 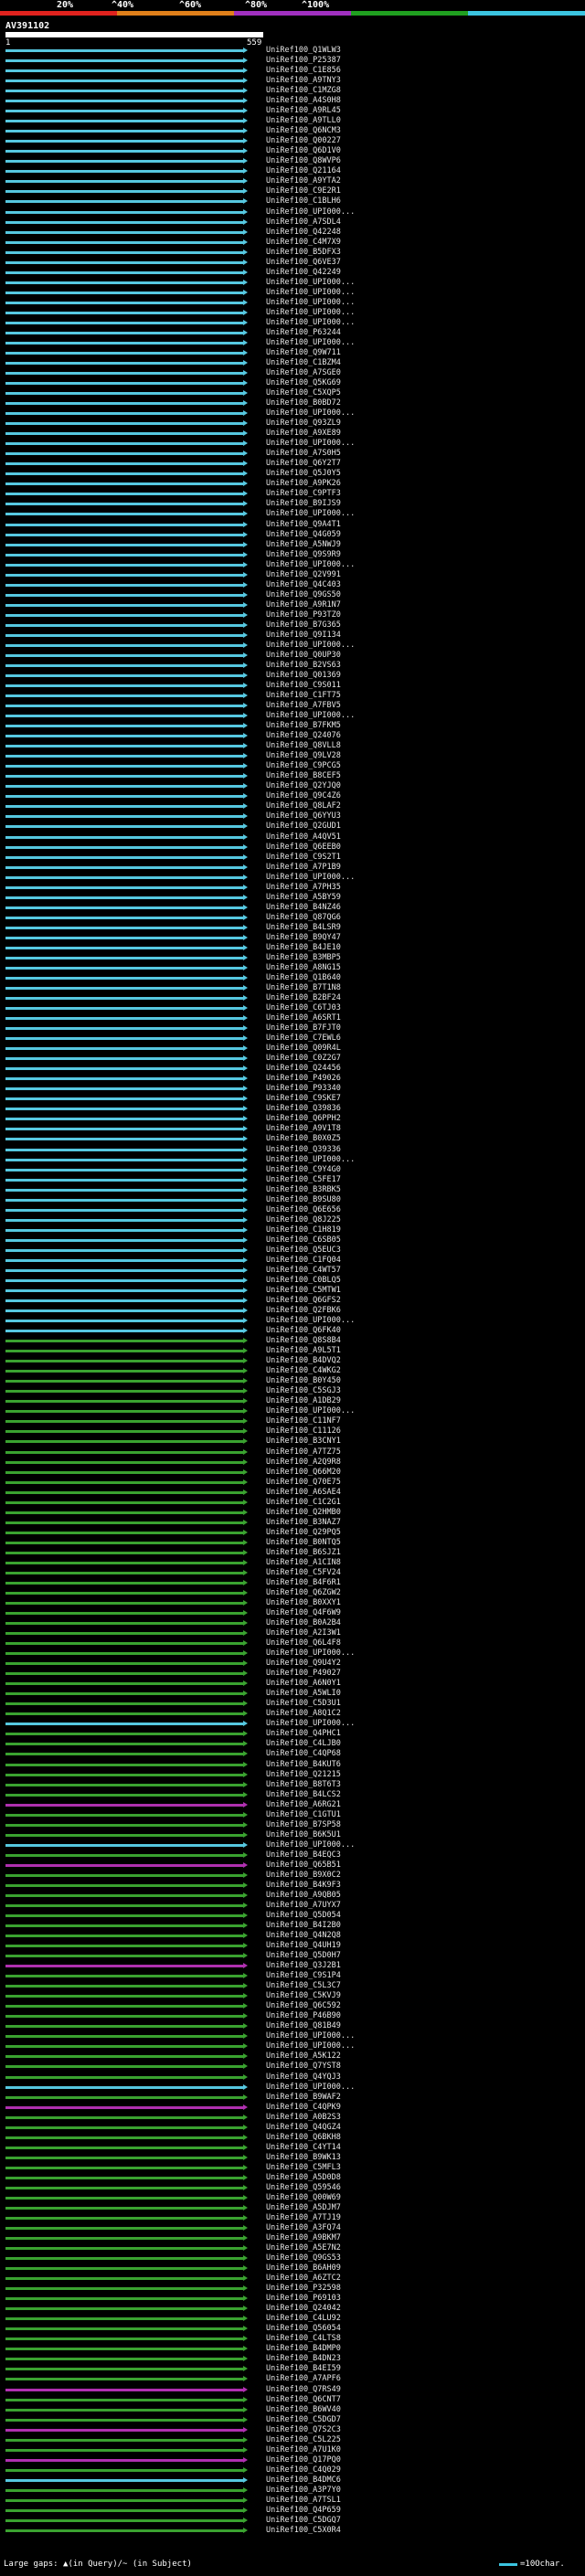 I want to click on hit-row: UniRef100_A9YTA2, so click(x=293, y=181).